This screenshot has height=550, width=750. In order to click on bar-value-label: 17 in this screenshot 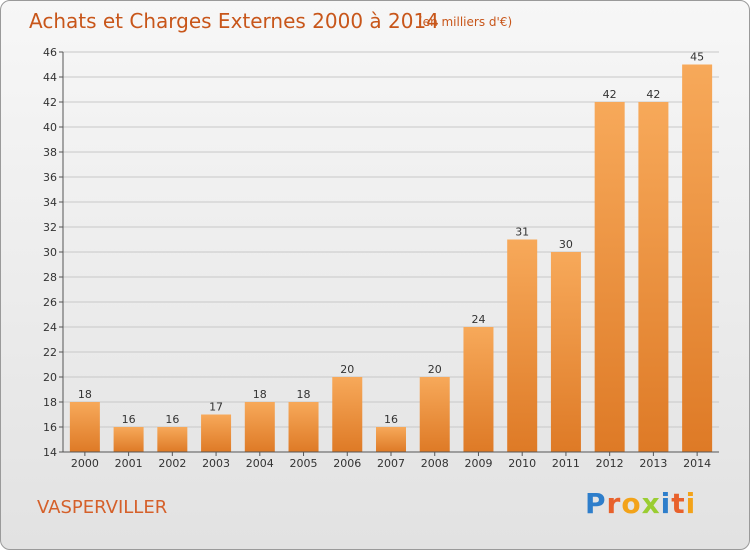, I will do `click(216, 407)`.